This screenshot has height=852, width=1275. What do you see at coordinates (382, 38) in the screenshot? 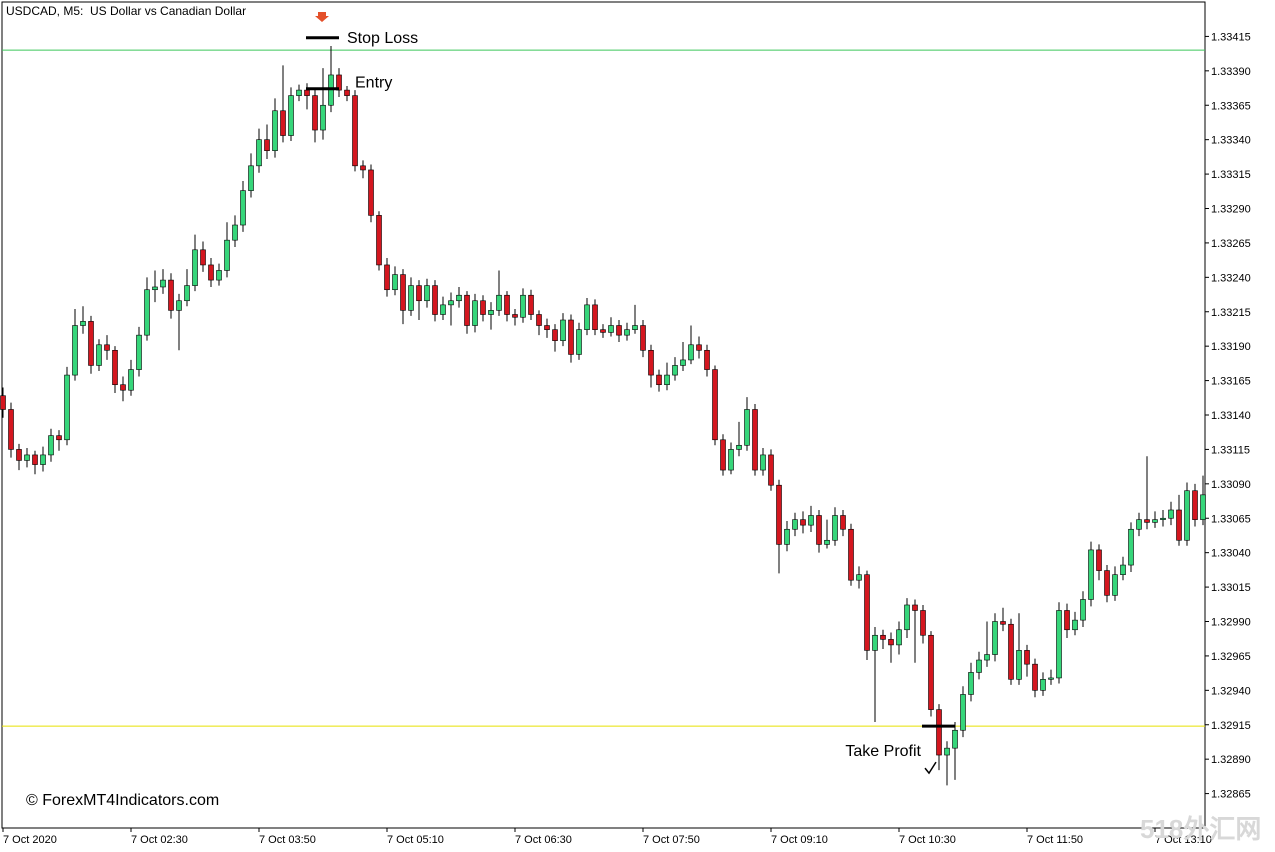
I see `annotation: Stop Loss` at bounding box center [382, 38].